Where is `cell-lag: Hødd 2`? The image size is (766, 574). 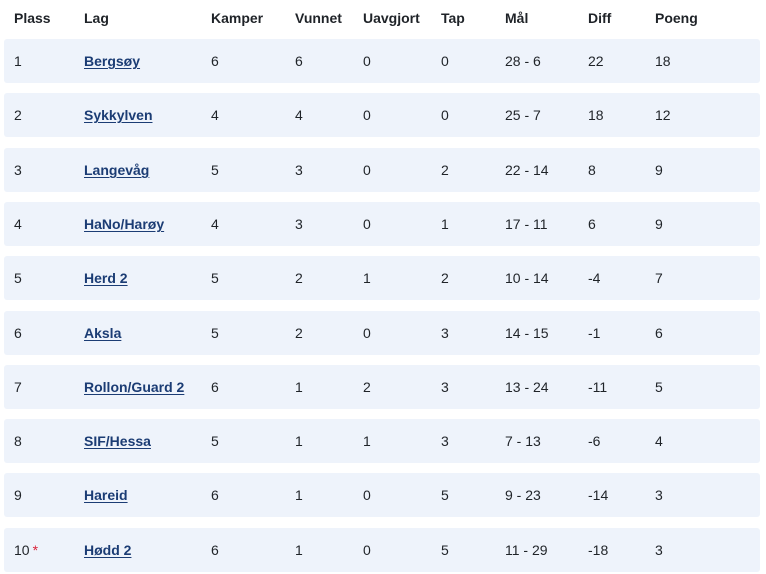
cell-lag: Hødd 2 is located at coordinates (107, 550).